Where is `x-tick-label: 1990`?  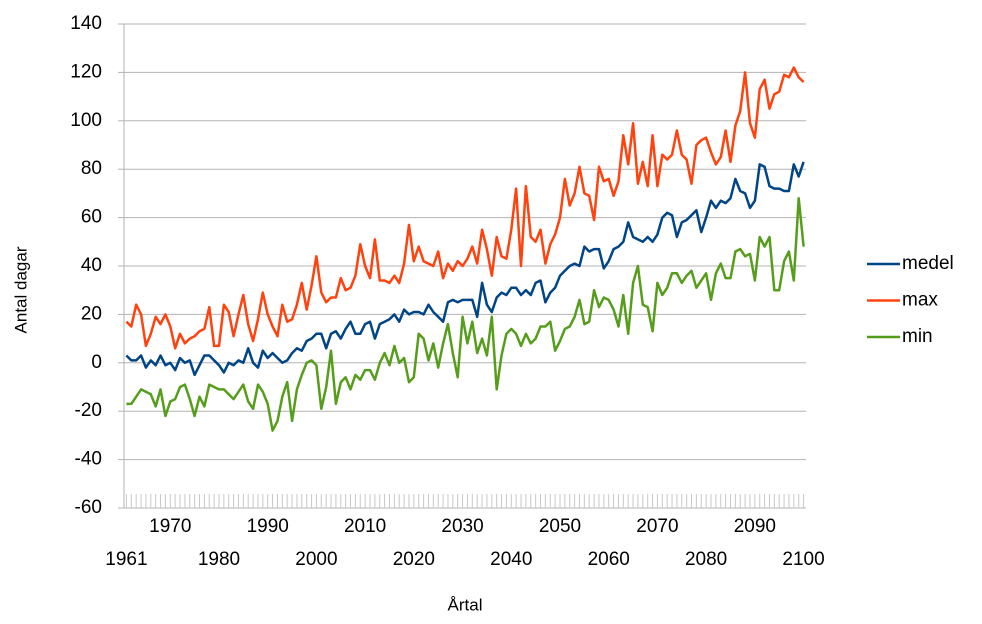
x-tick-label: 1990 is located at coordinates (268, 526).